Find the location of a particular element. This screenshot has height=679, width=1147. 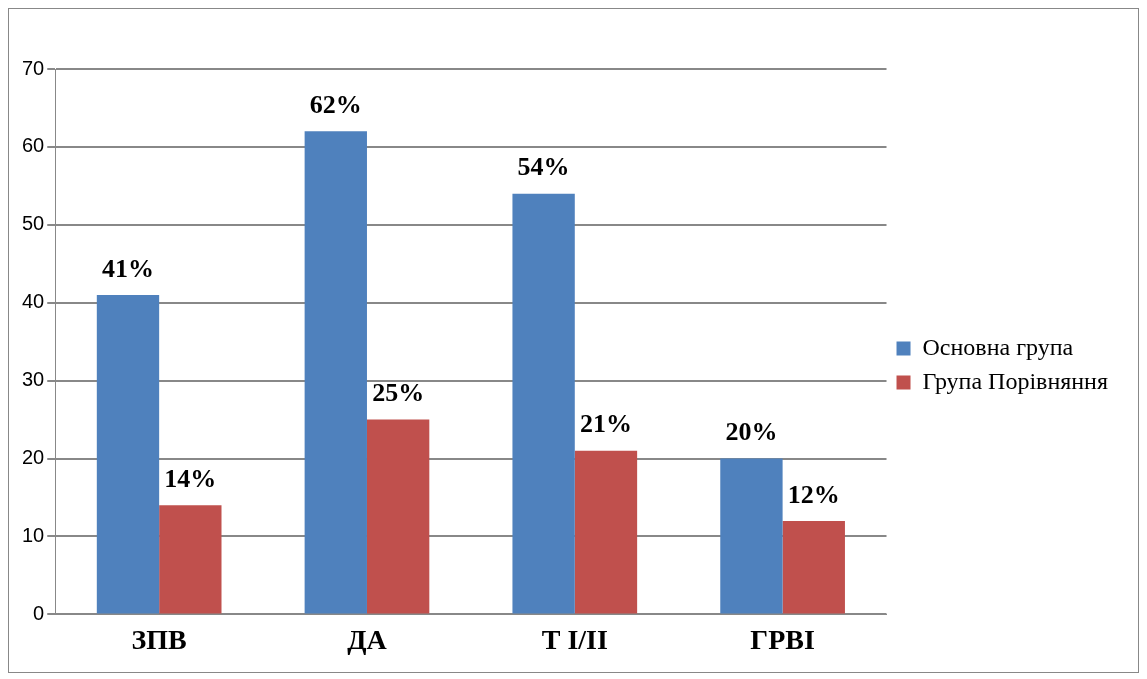

legend-label: Основна група is located at coordinates (998, 346).